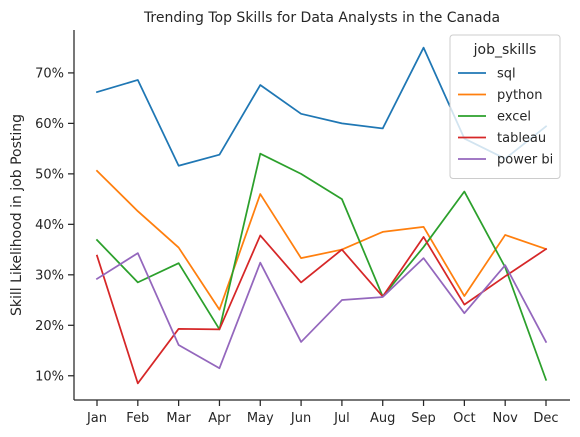 The image size is (580, 437). Describe the element at coordinates (178, 418) in the screenshot. I see `x-tick-label: Mar` at that location.